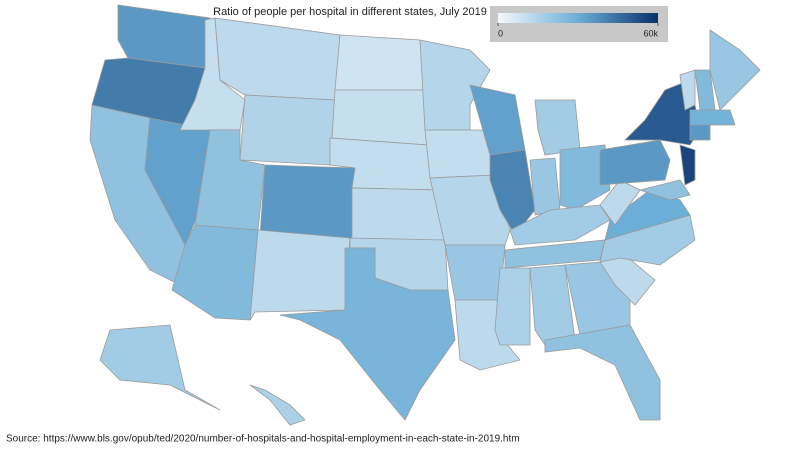 This screenshot has width=800, height=450. What do you see at coordinates (500, 33) in the screenshot?
I see `colorbar-tick-label: 0` at bounding box center [500, 33].